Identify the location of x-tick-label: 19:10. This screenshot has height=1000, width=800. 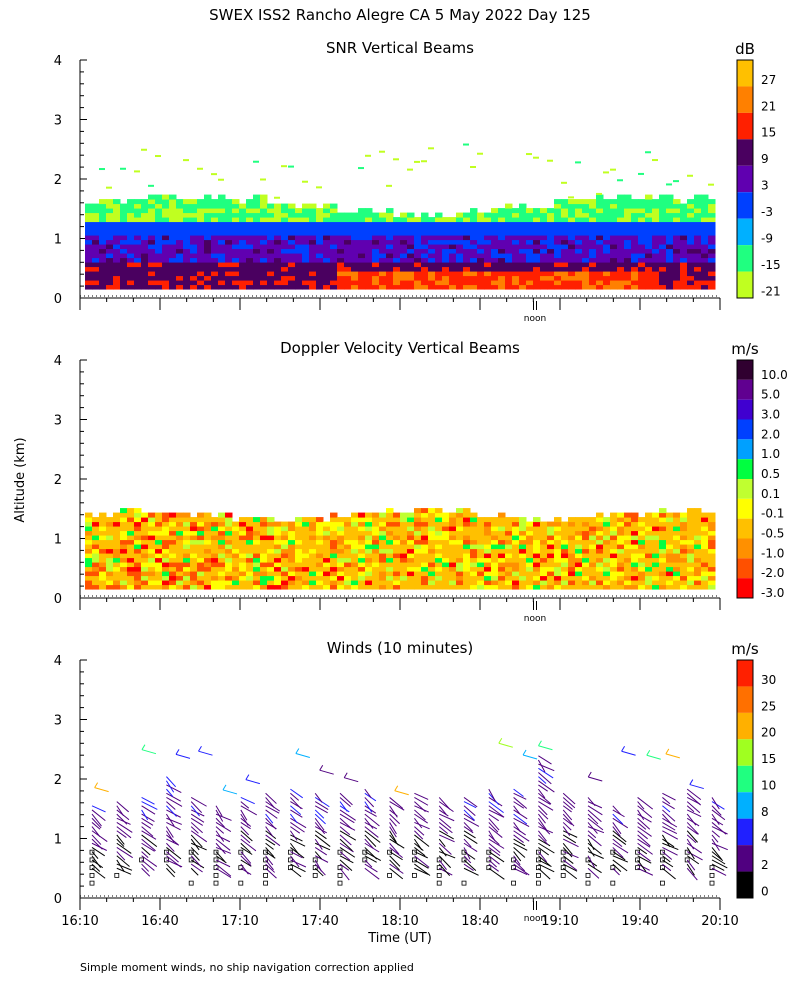
(559, 921).